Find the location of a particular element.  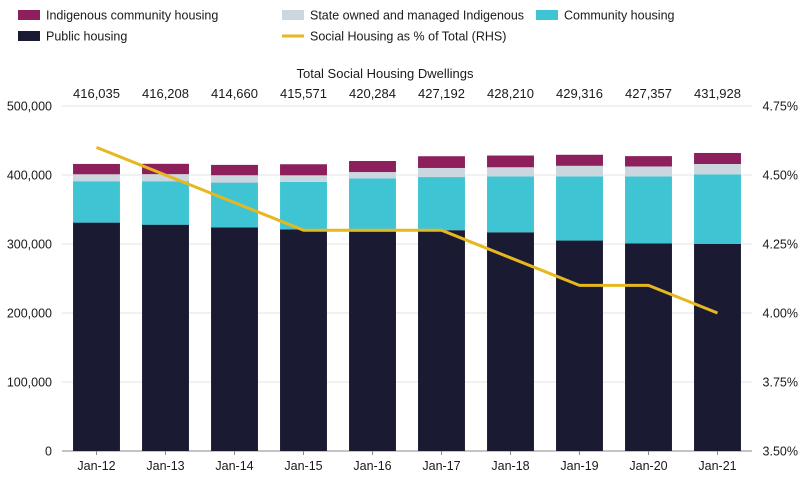

left-axis-tick-label: 500,000 is located at coordinates (29, 107).